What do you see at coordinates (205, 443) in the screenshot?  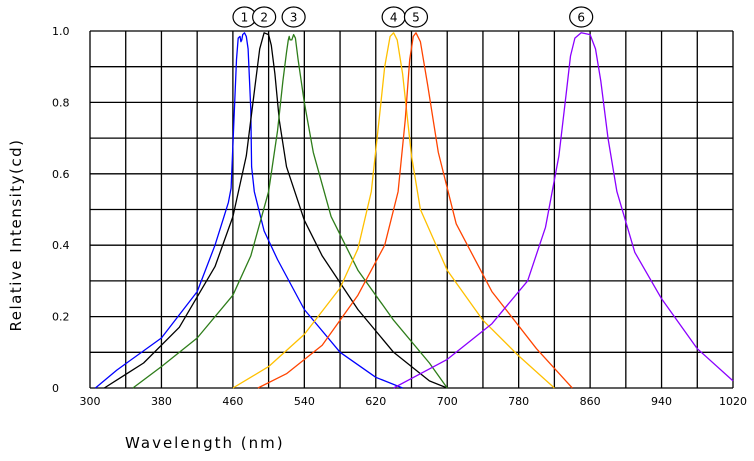 I see `x-axis-label: Wavelength (nm)` at bounding box center [205, 443].